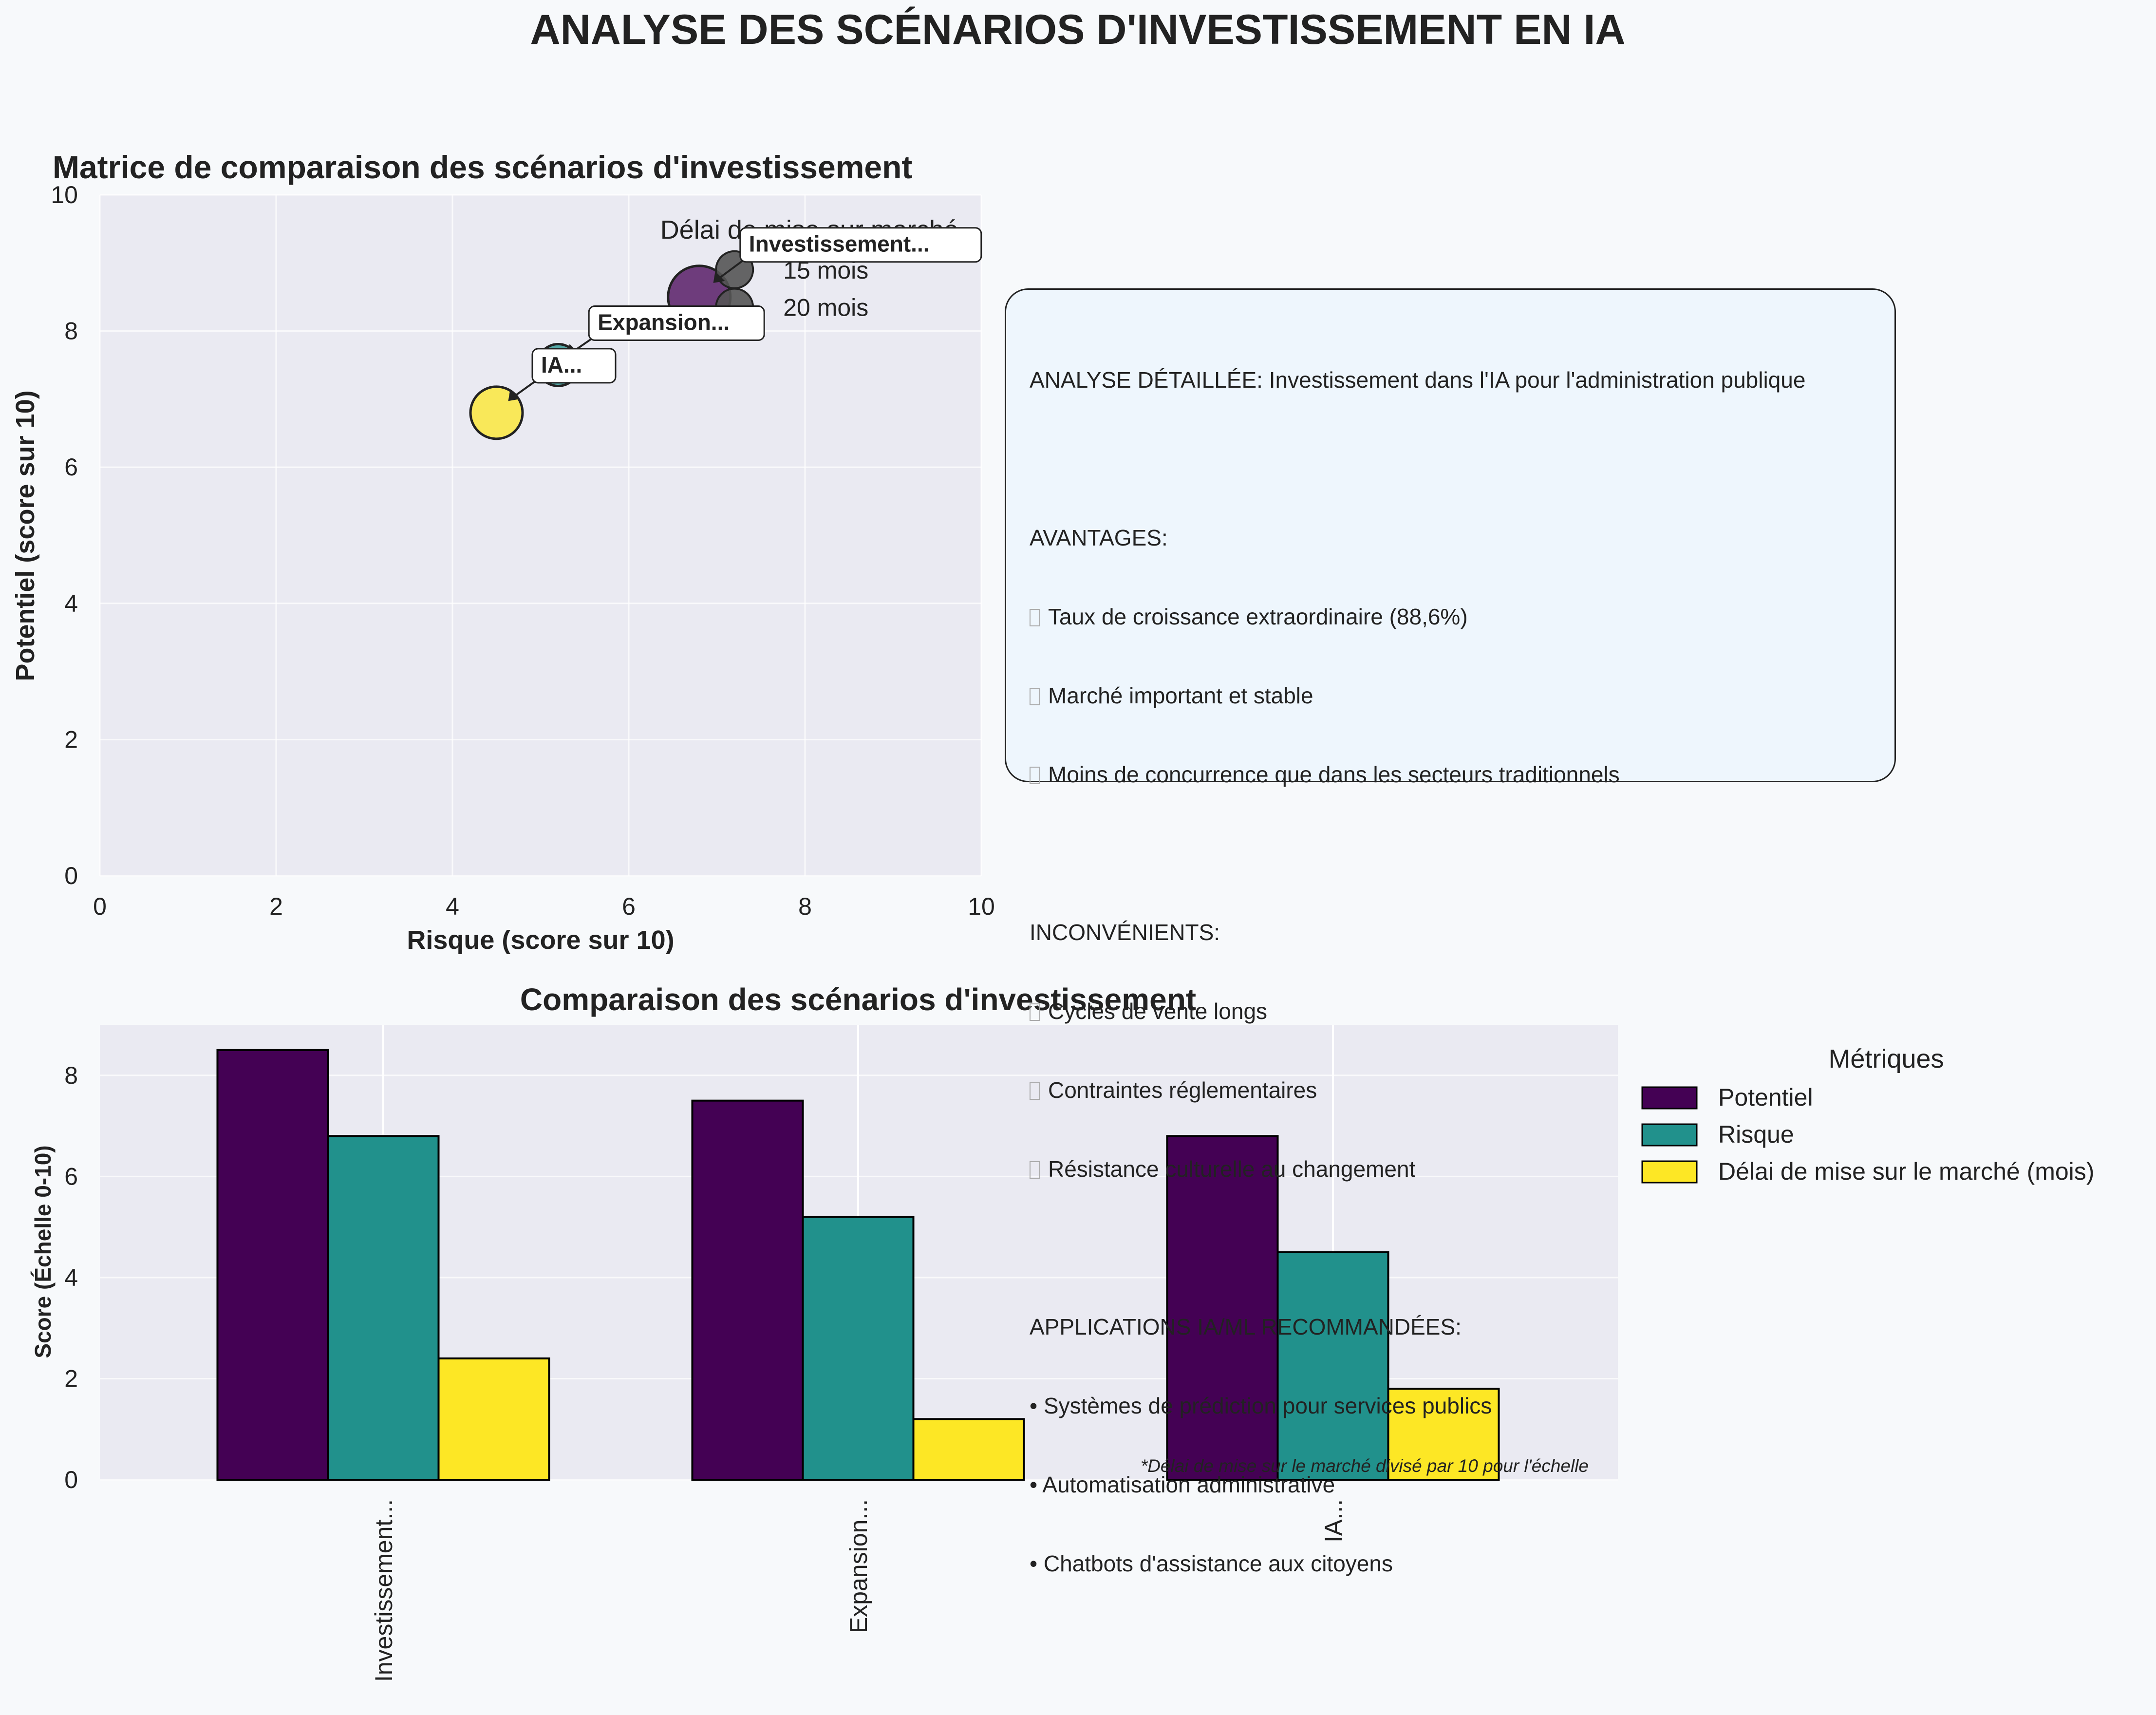  Describe the element at coordinates (71, 603) in the screenshot. I see `scatter-y-tick-label: 4` at that location.